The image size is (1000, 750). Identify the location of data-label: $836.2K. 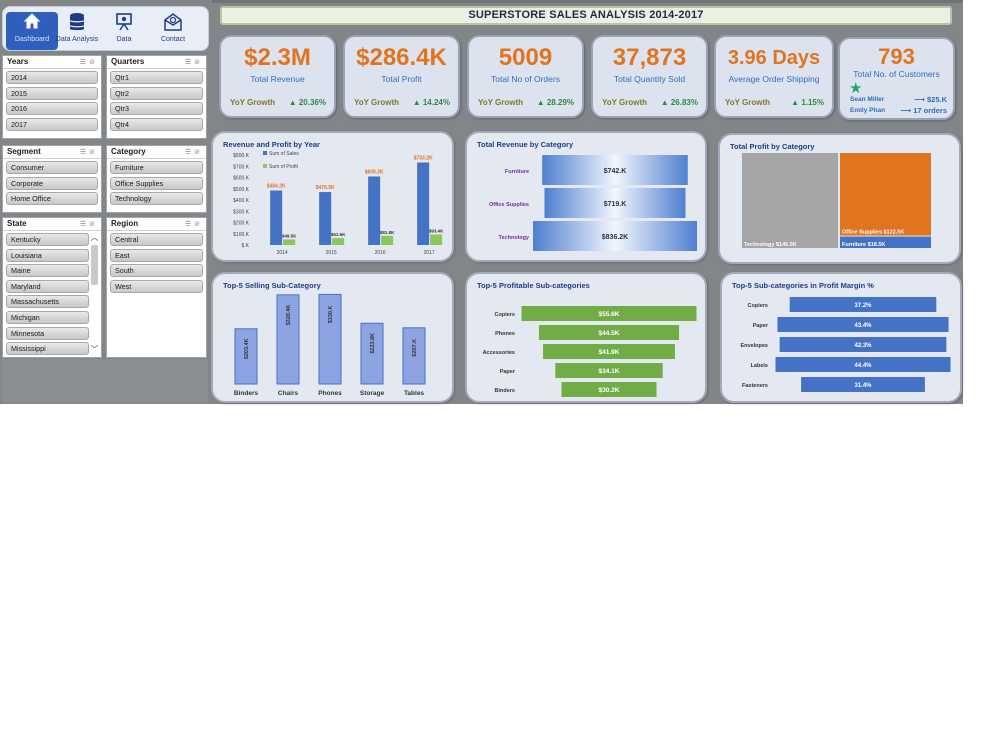
(615, 237).